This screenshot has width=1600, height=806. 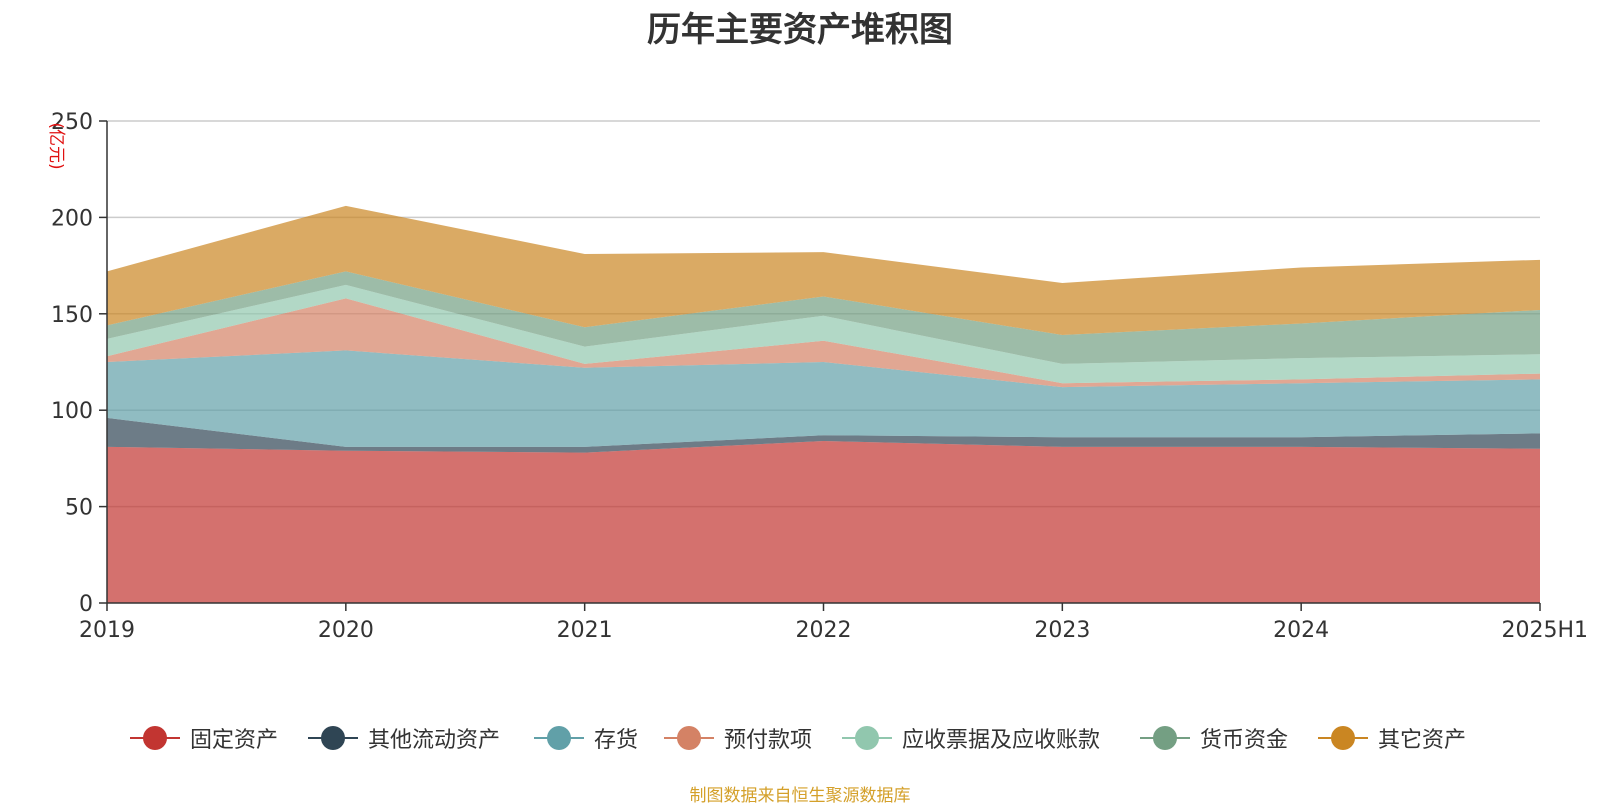 What do you see at coordinates (1062, 630) in the screenshot?
I see `x-tick-label: 2023` at bounding box center [1062, 630].